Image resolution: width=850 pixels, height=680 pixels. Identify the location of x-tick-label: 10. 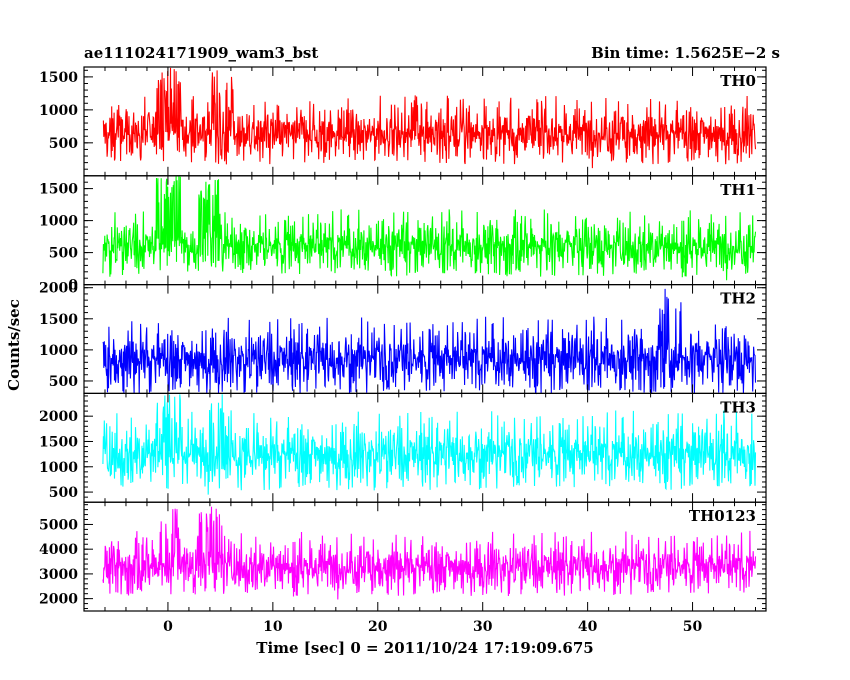
(273, 627).